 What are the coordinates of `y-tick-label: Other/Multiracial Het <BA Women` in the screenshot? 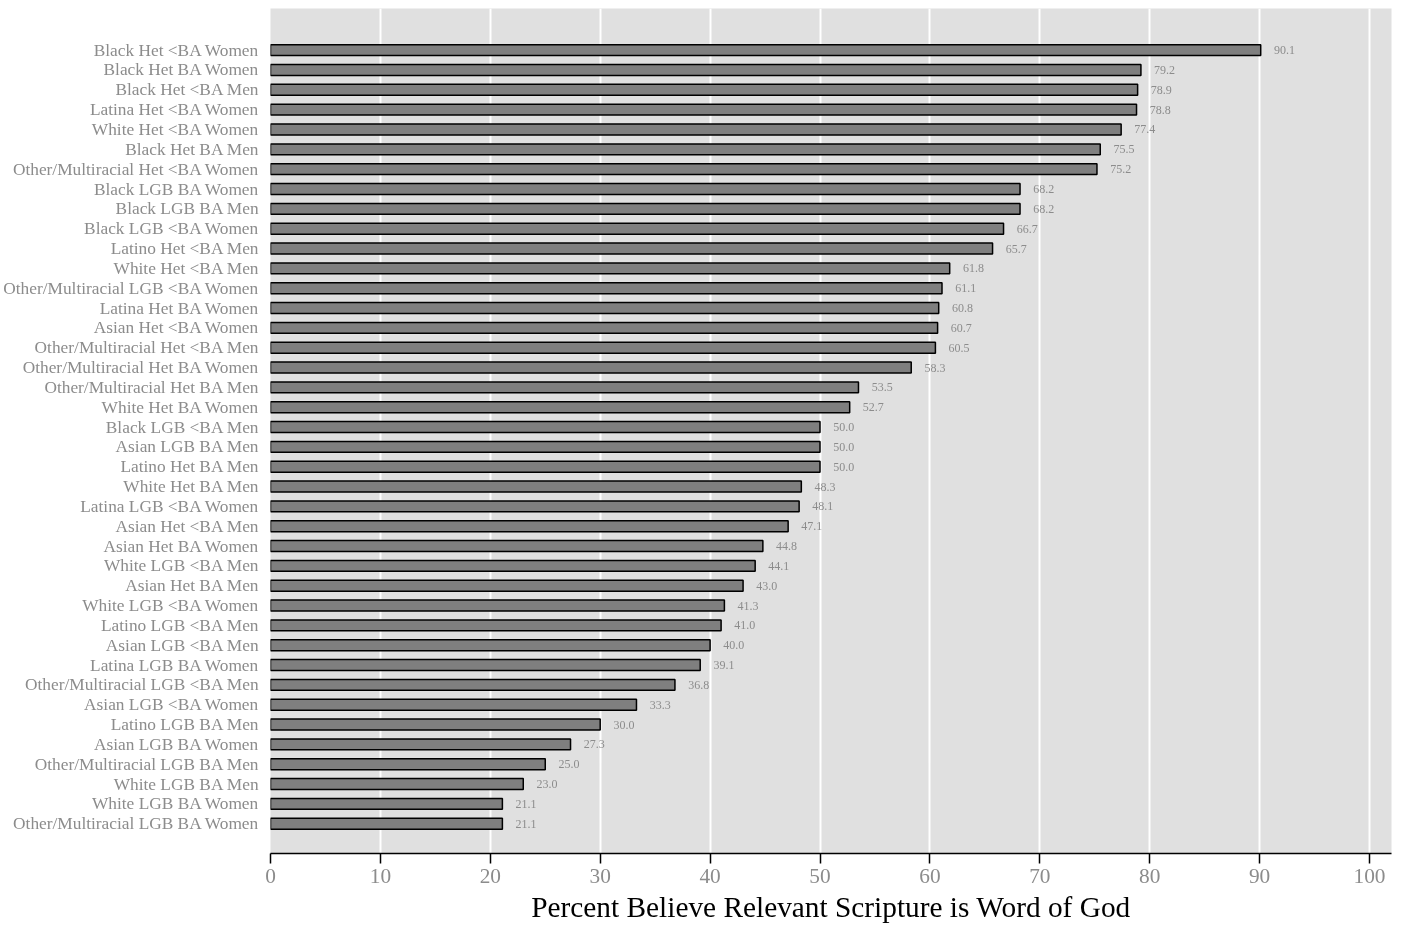 It's located at (135, 169).